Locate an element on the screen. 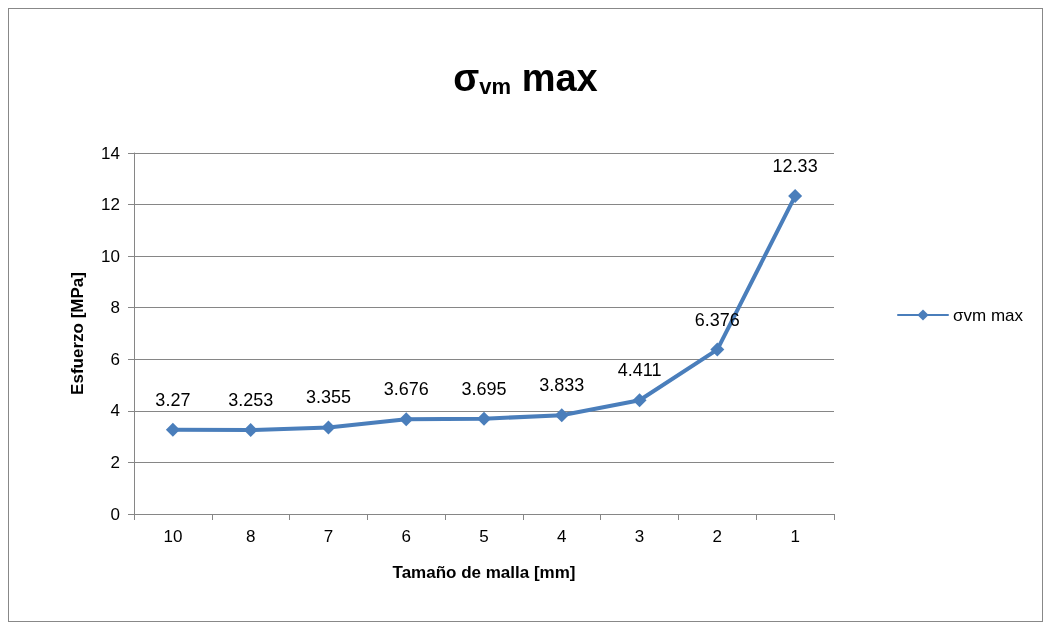 The height and width of the screenshot is (627, 1049). y-tick-label: 14 is located at coordinates (110, 153).